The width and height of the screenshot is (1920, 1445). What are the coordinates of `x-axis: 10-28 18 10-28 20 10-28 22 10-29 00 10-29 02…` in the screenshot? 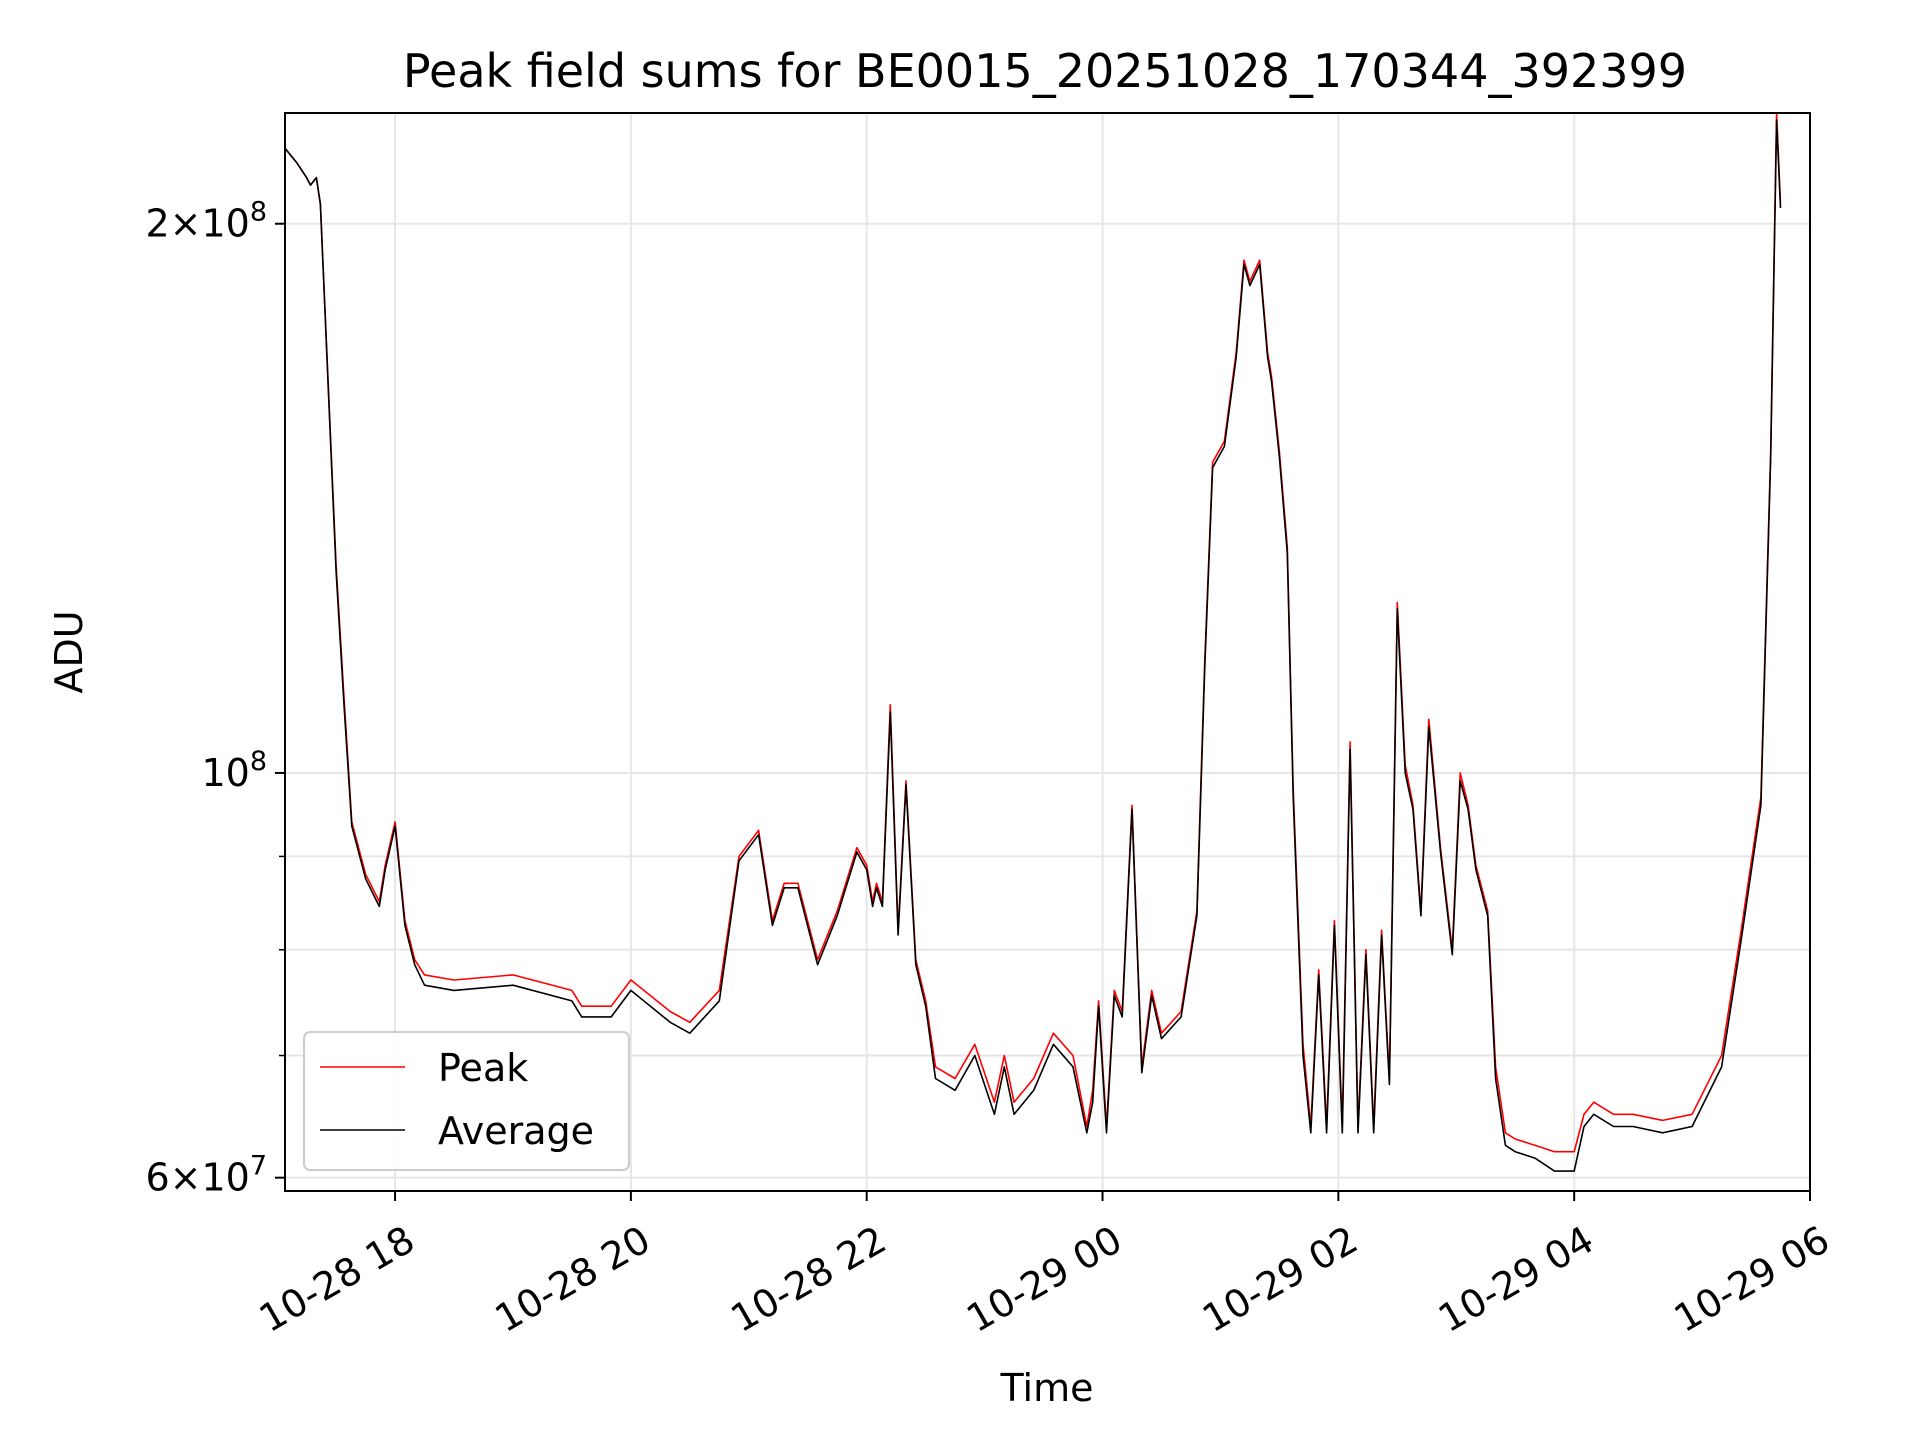 It's located at (1044, 1266).